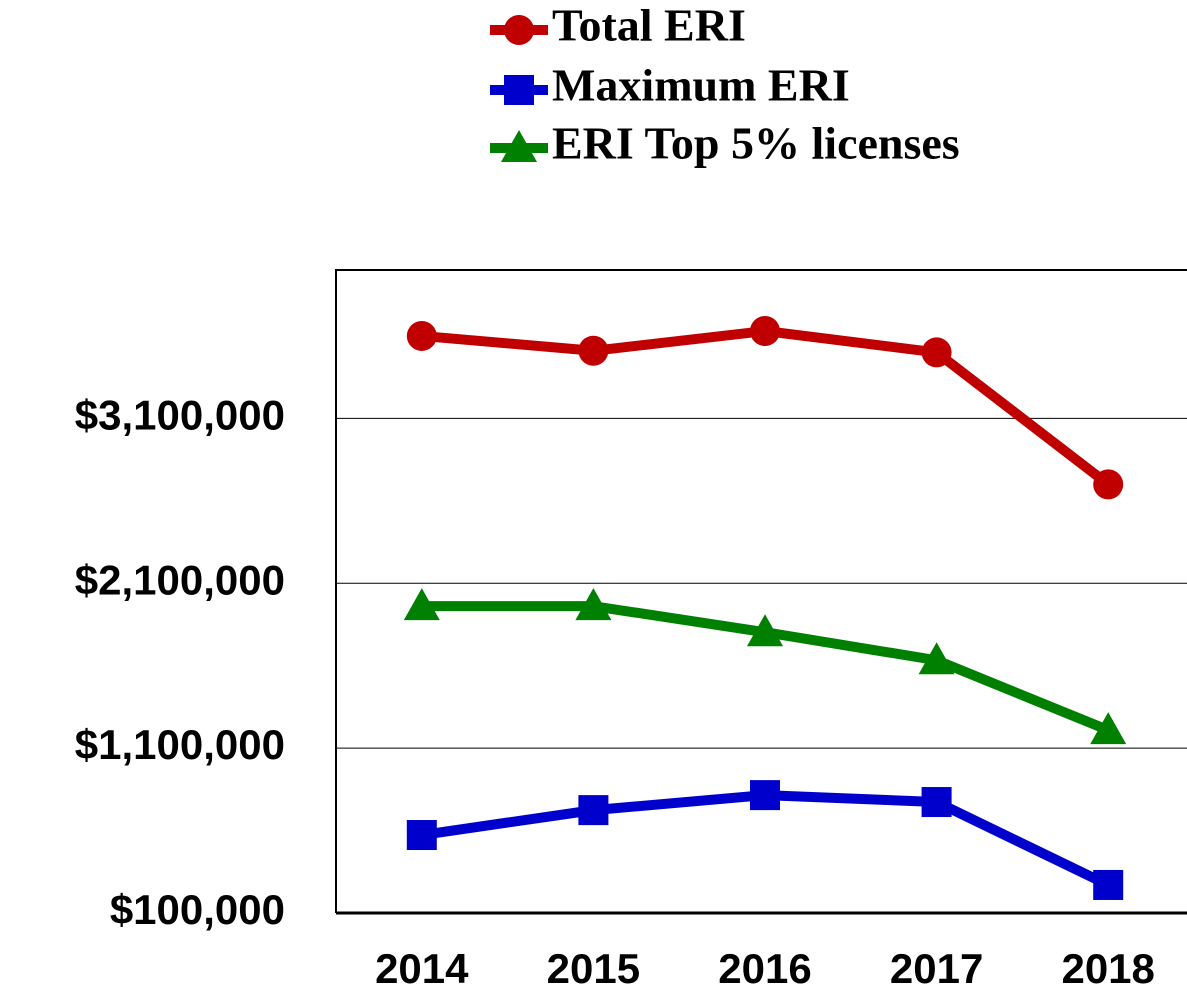 The width and height of the screenshot is (1187, 996). I want to click on y-tick-label: $3,100,000, so click(180, 414).